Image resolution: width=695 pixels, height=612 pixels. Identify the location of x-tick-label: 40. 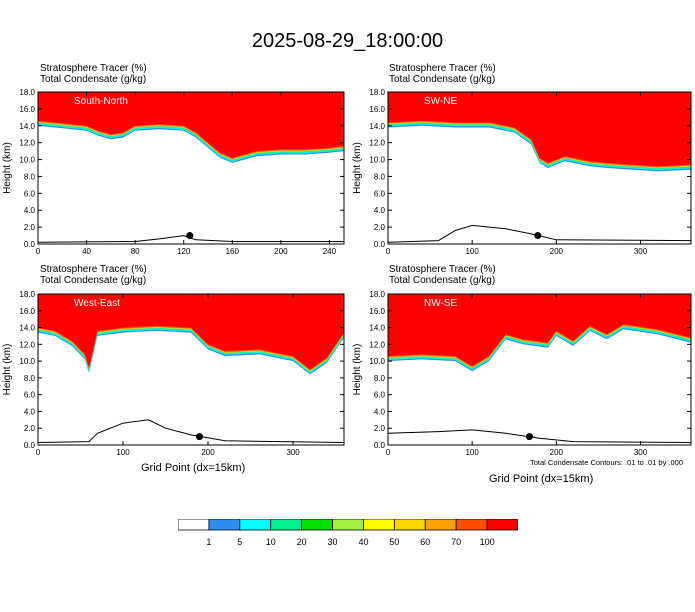
(86, 251).